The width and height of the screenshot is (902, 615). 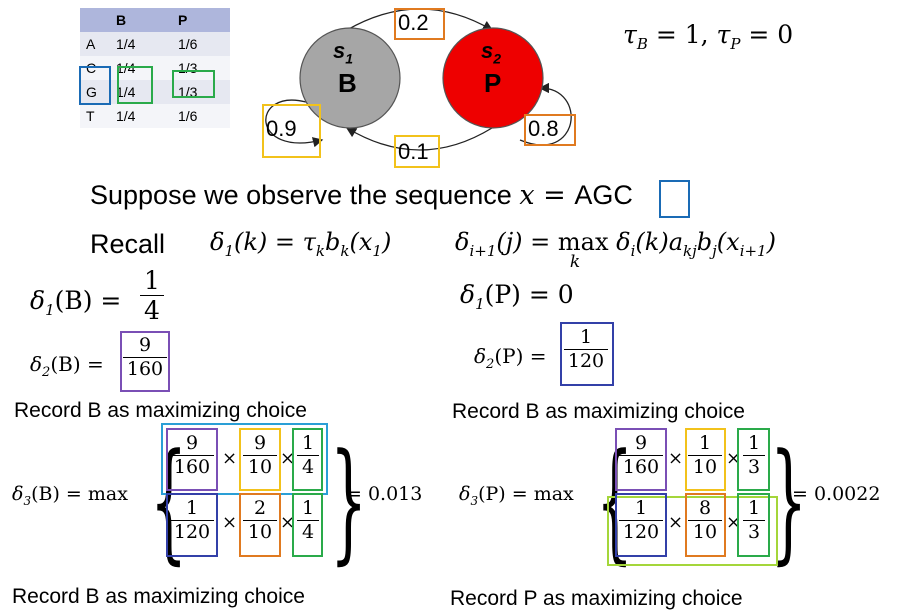 I want to click on table-row: C 1/4 1/3, so click(x=155, y=68).